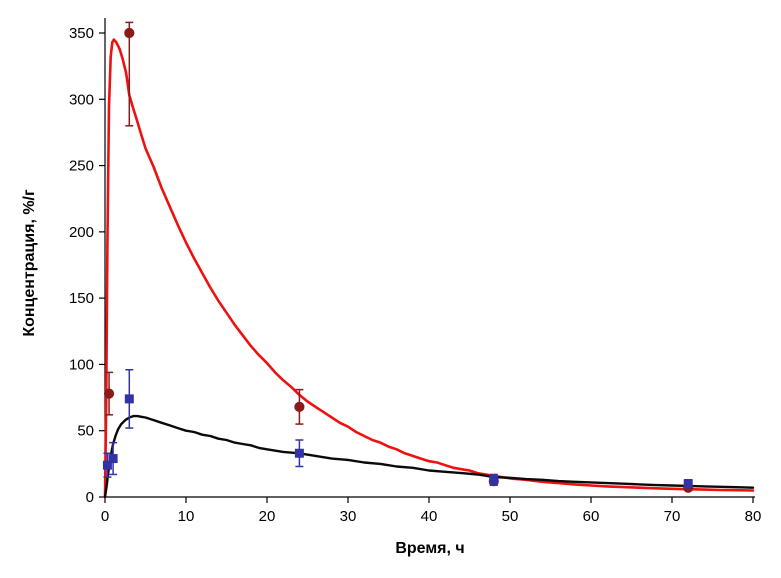 Image resolution: width=781 pixels, height=578 pixels. What do you see at coordinates (186, 516) in the screenshot?
I see `x-tick-label: 10` at bounding box center [186, 516].